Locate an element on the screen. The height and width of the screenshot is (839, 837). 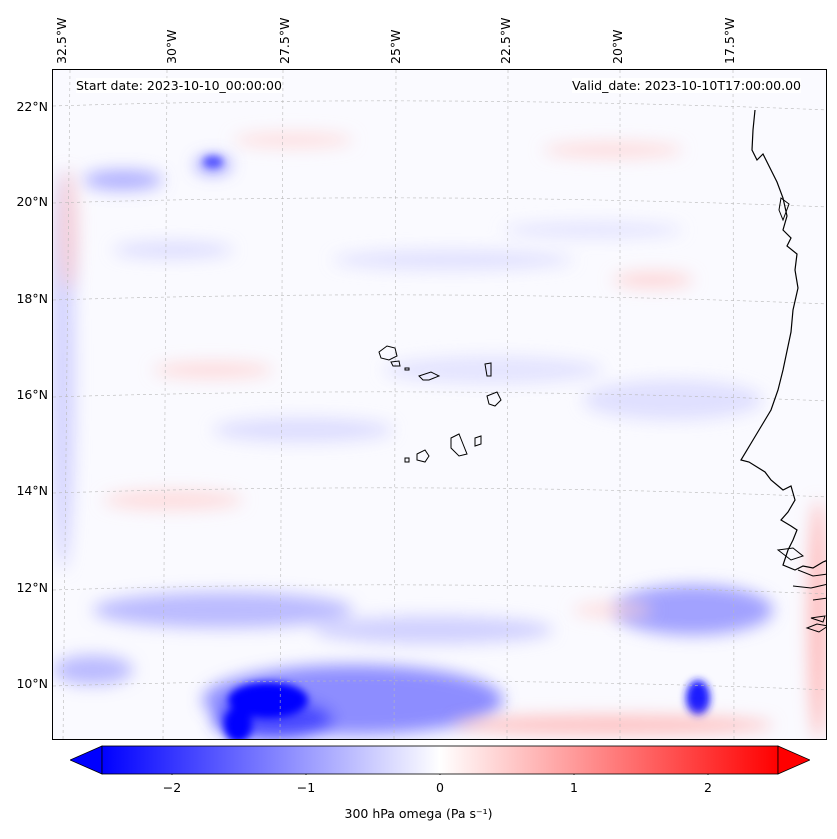
colorbar-label: 300 hPa omega (Pa s⁻¹) is located at coordinates (418, 813).